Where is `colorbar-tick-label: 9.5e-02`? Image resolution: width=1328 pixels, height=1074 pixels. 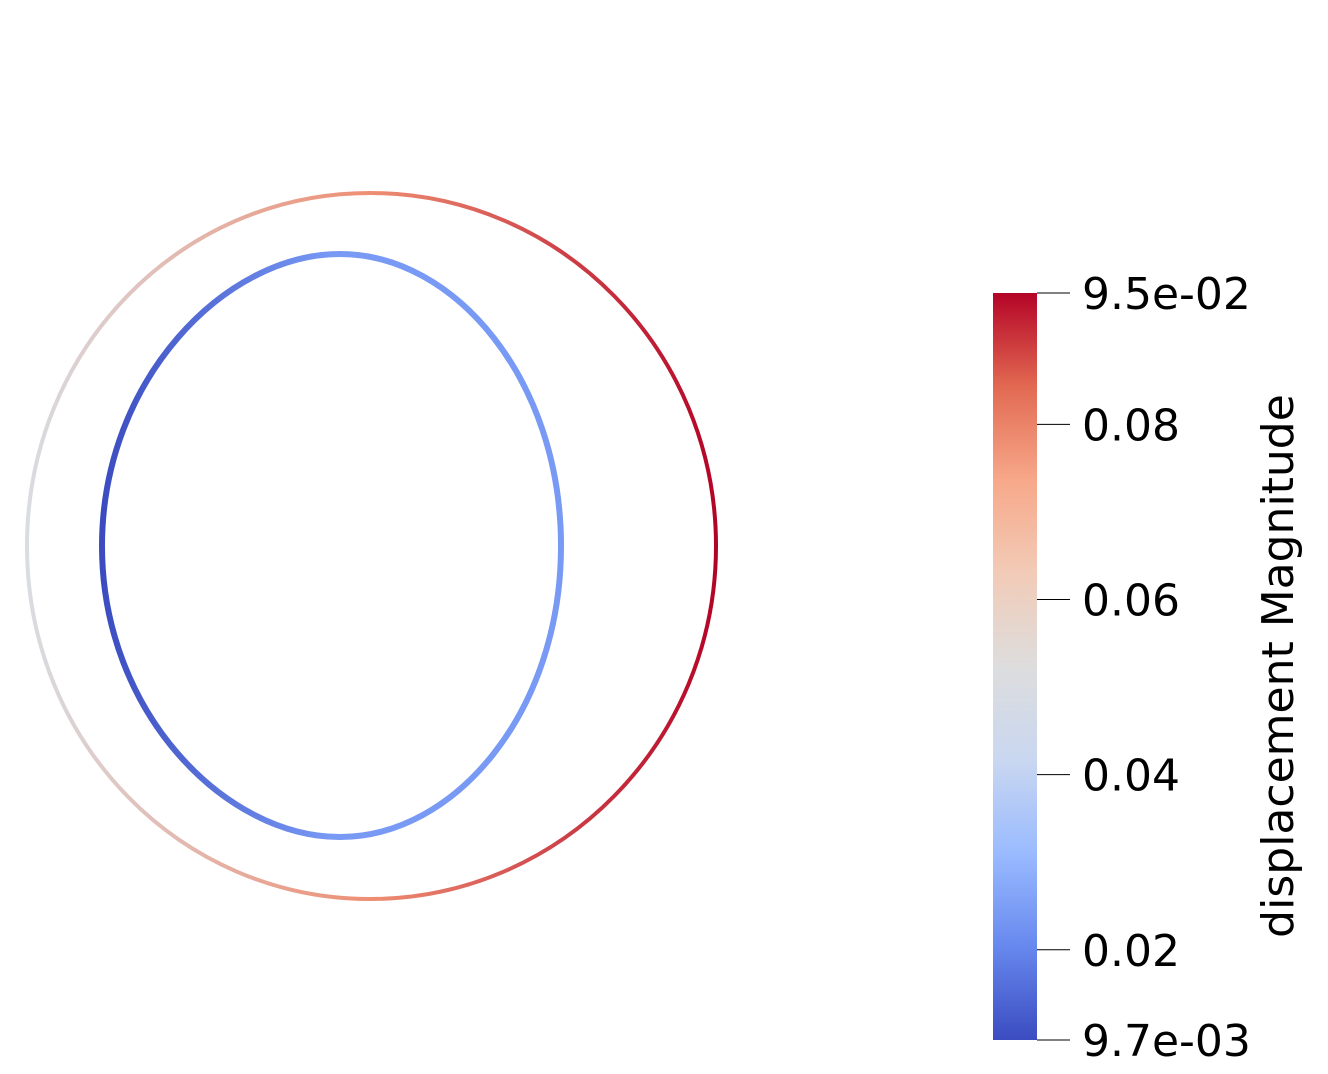
colorbar-tick-label: 9.5e-02 is located at coordinates (1166, 294).